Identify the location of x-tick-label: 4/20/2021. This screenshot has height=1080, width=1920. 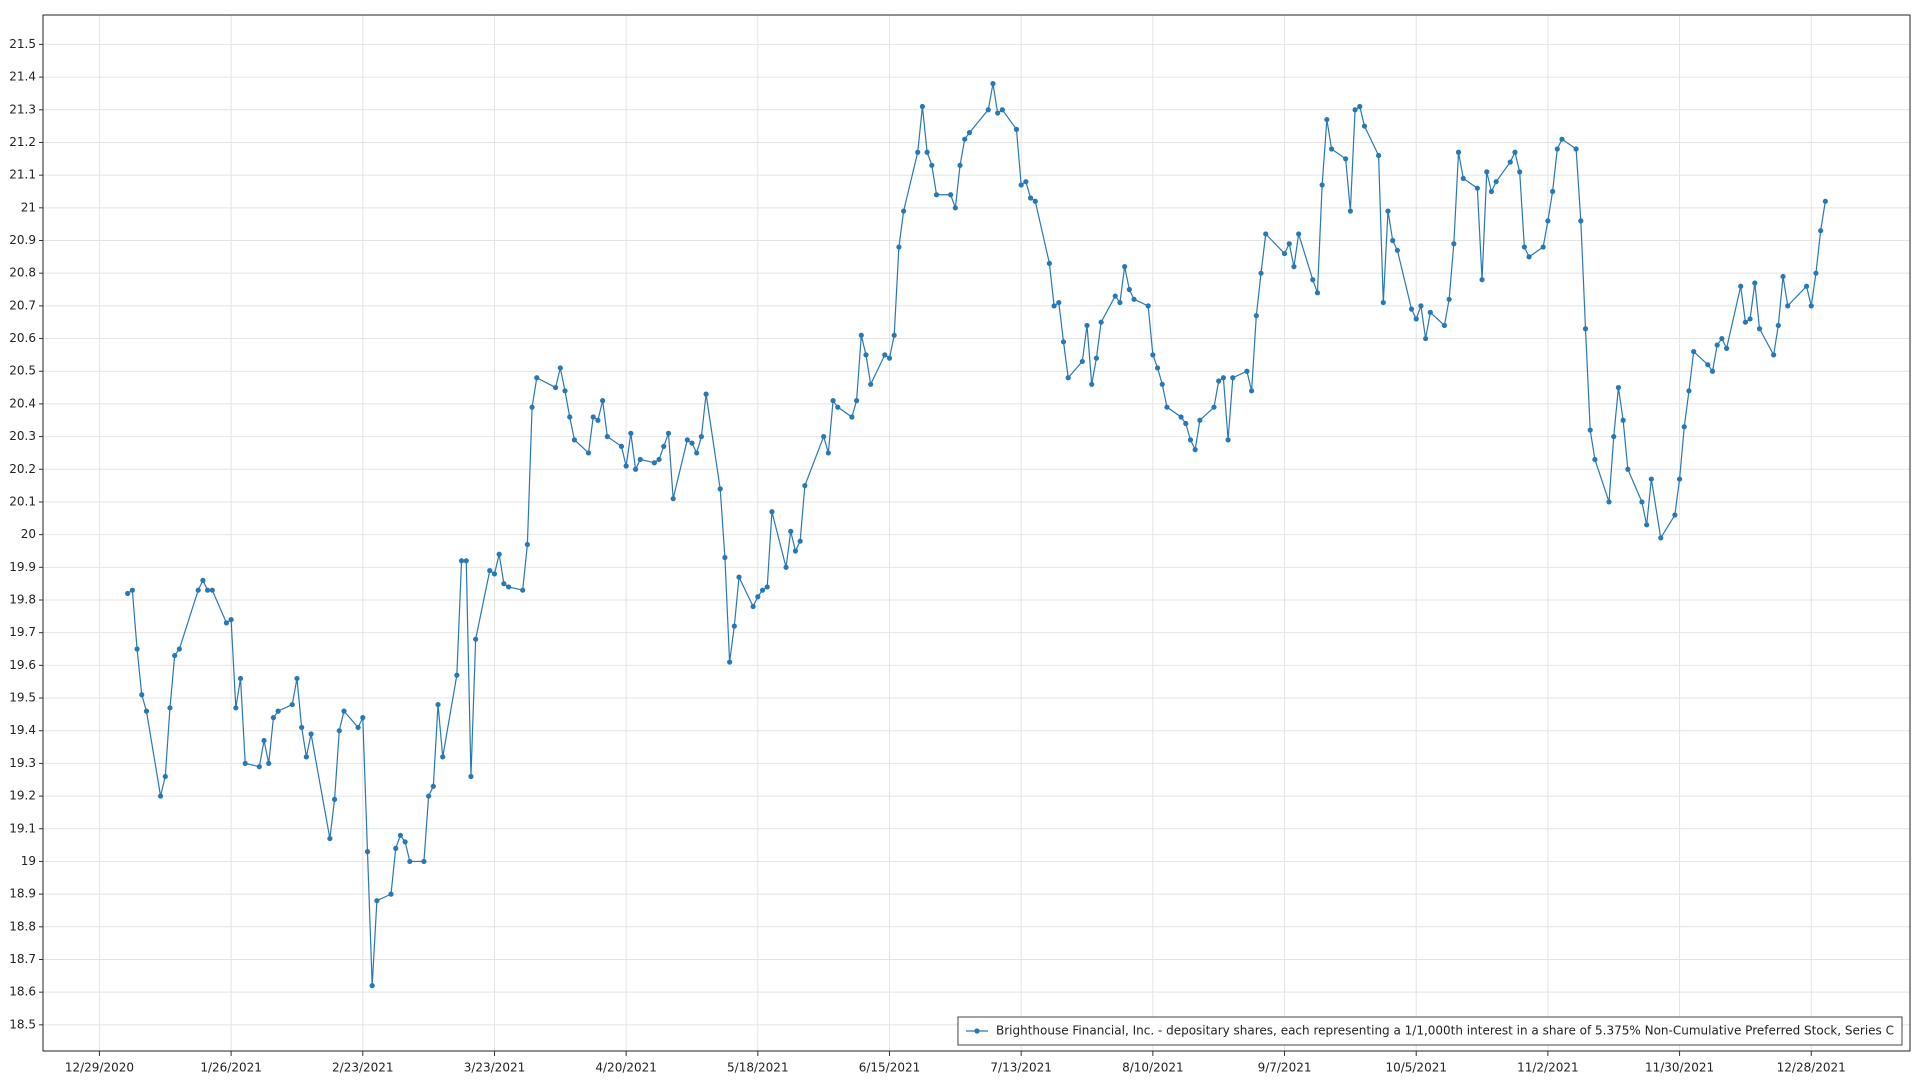
(626, 1068).